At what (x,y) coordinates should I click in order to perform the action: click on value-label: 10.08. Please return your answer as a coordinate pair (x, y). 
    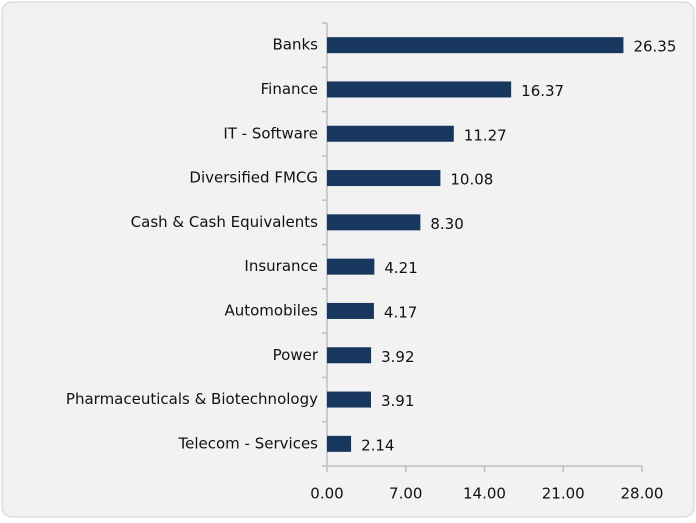
    Looking at the image, I should click on (471, 180).